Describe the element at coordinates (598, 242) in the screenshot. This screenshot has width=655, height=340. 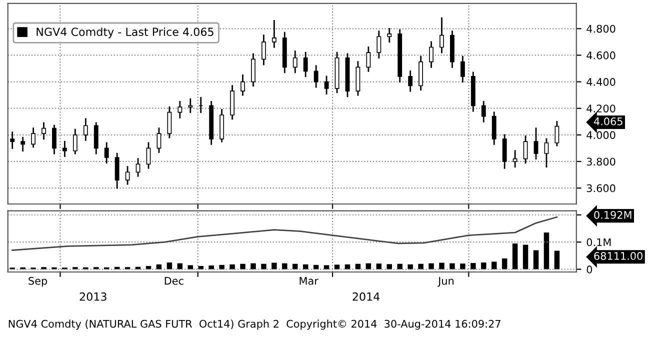
I see `y-tick-label: 0.1M` at that location.